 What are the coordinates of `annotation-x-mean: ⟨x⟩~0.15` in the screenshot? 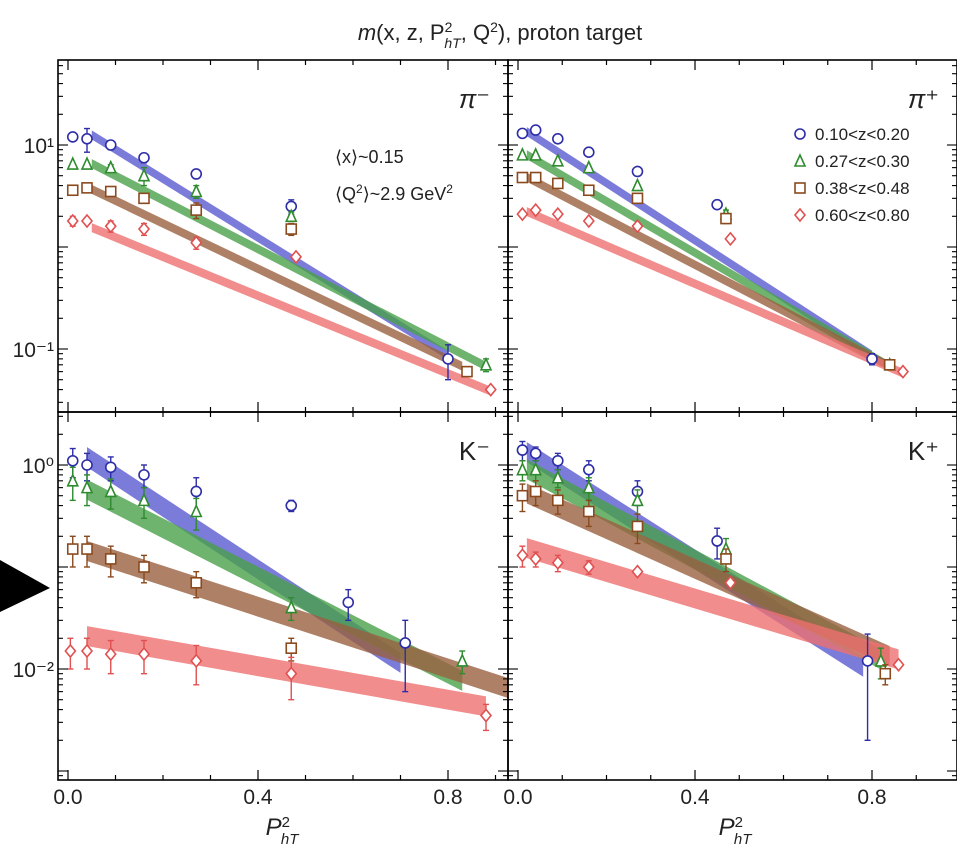 It's located at (369, 157).